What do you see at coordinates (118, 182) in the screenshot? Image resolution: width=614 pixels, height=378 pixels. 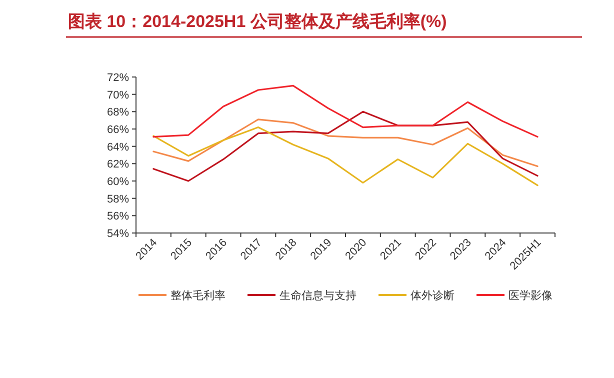 I see `y-tick-label: 60%` at bounding box center [118, 182].